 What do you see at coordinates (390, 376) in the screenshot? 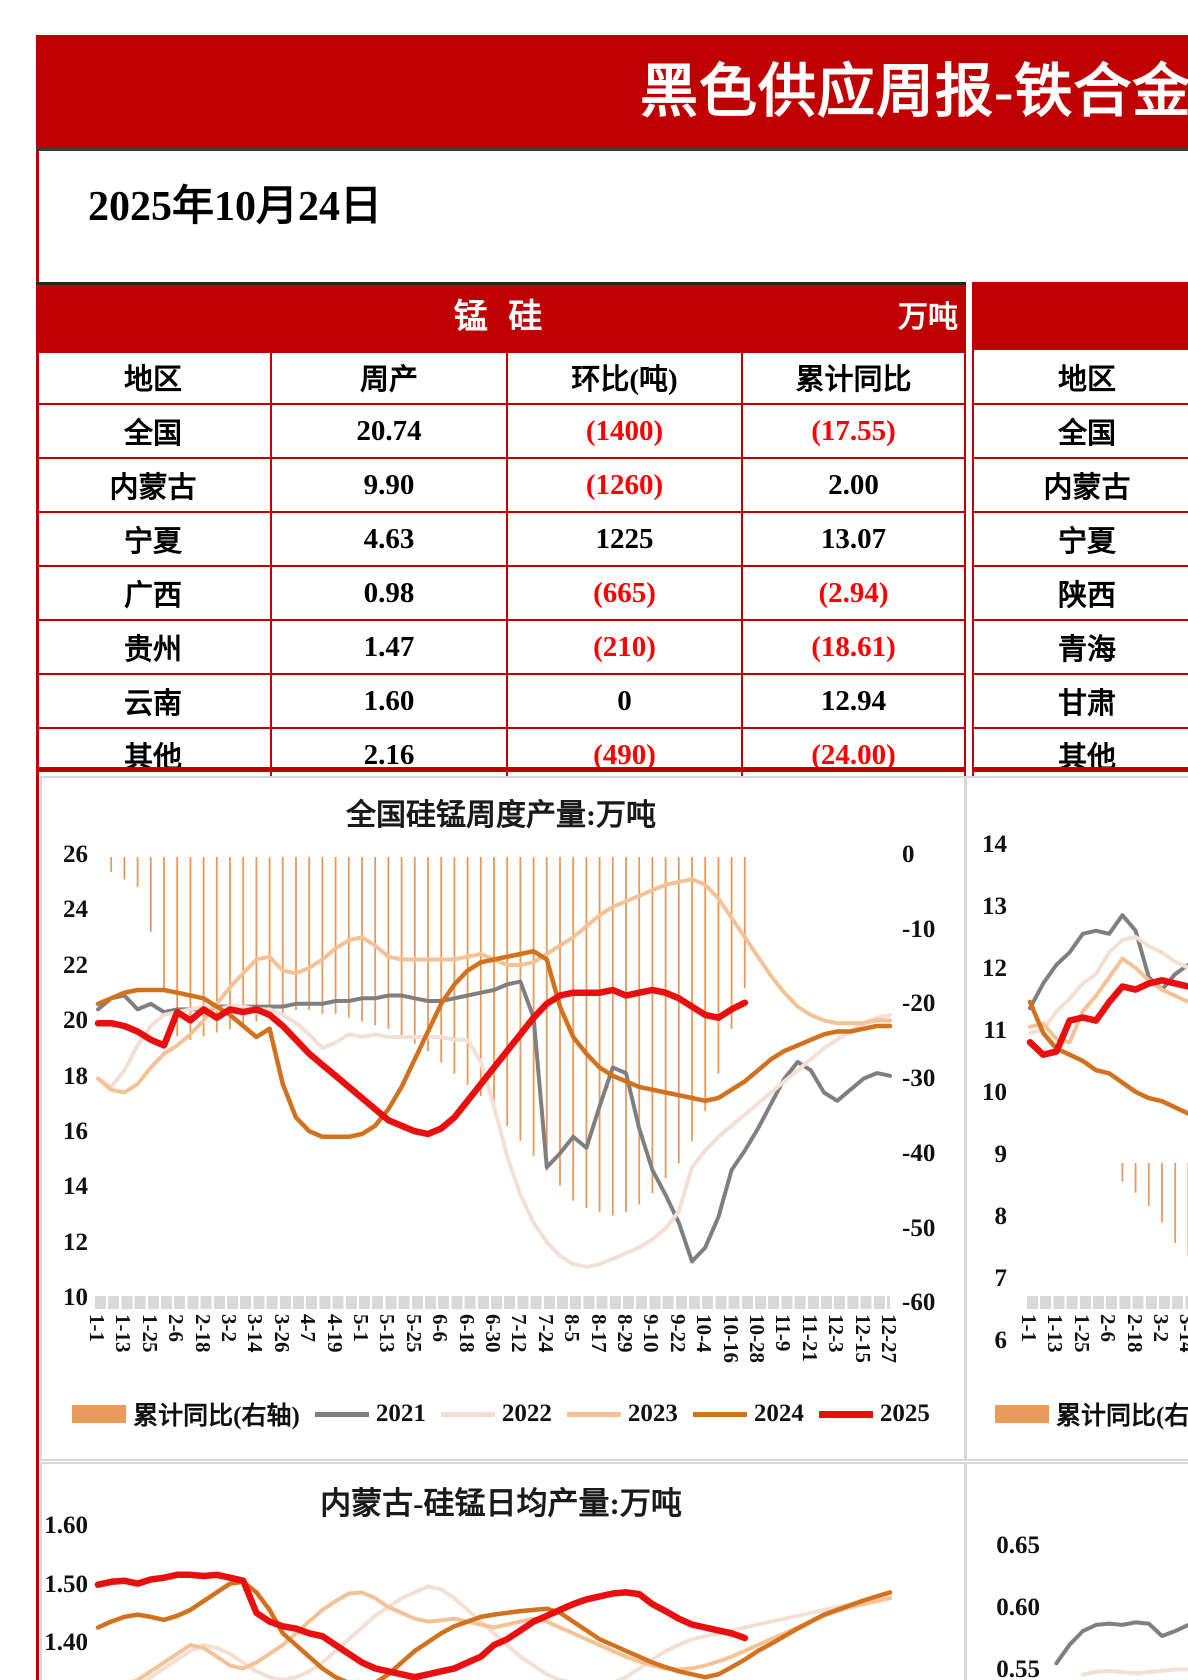
I see `table-header-cell: 周产` at bounding box center [390, 376].